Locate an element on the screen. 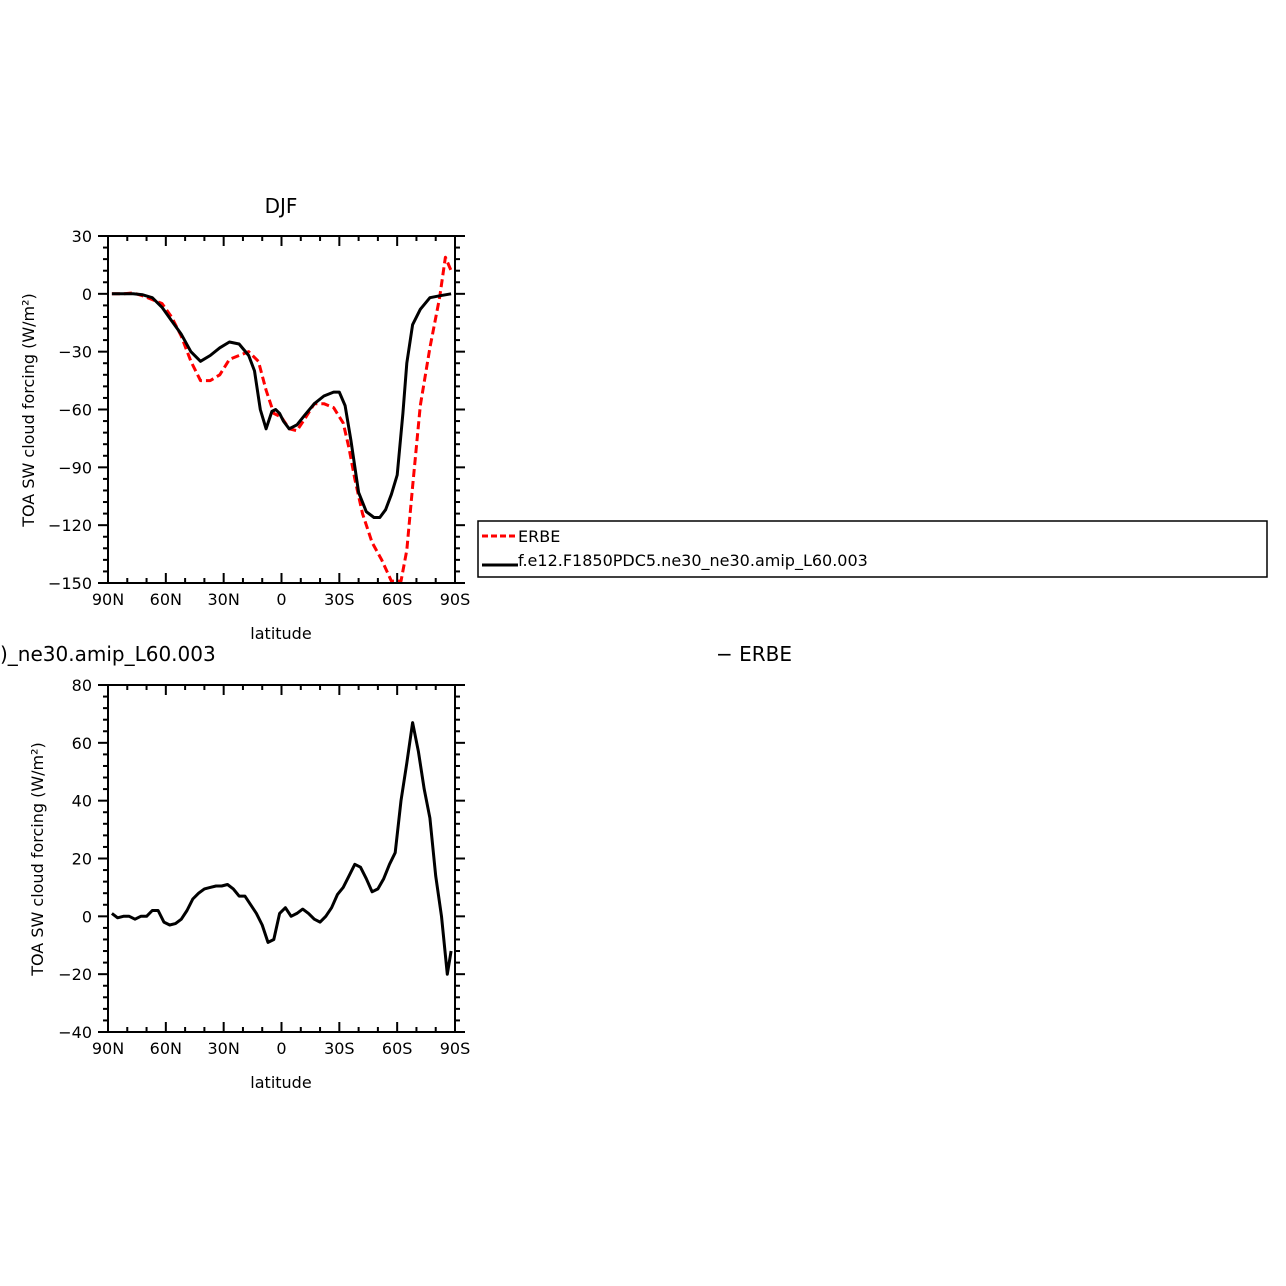 The height and width of the screenshot is (1286, 1286). panel-top-x-tick-label: 60N is located at coordinates (166, 599).